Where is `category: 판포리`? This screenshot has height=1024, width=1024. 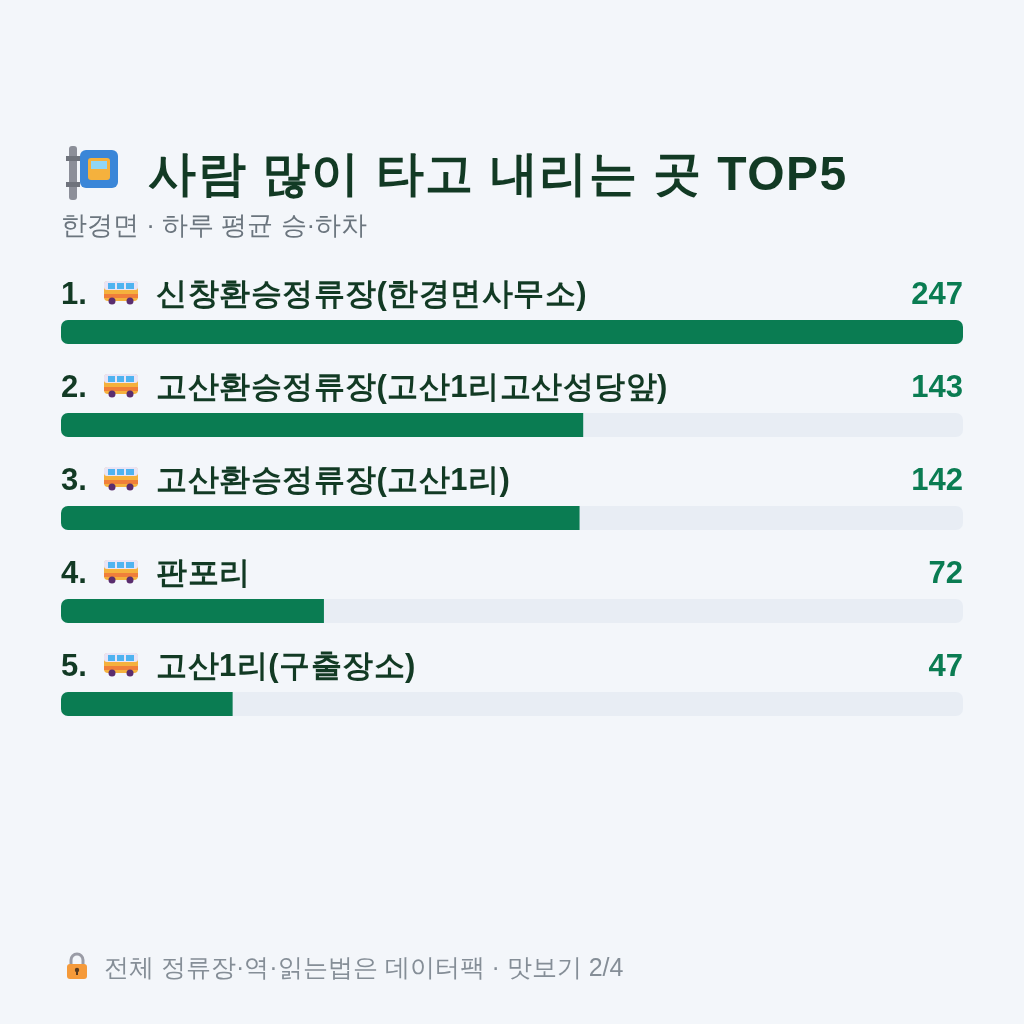
category: 판포리 is located at coordinates (203, 572).